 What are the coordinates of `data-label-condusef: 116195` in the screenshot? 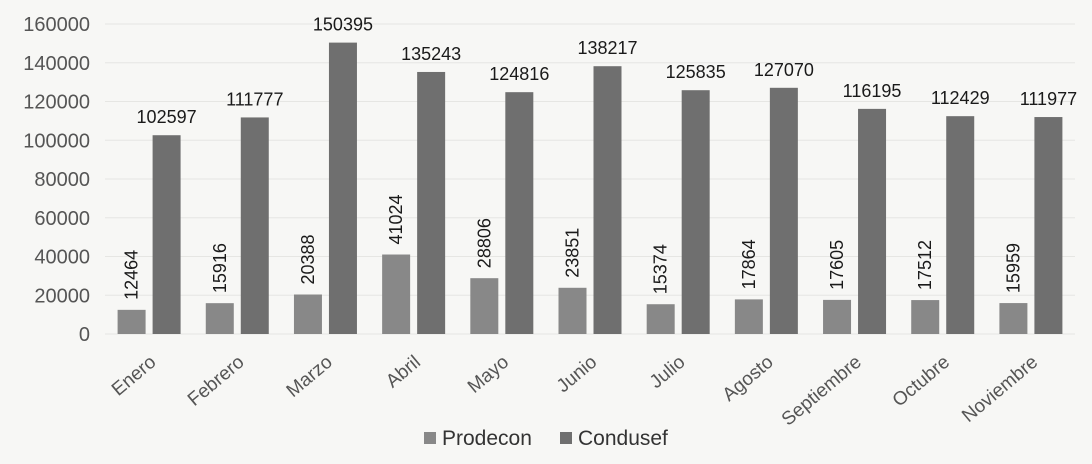 It's located at (872, 91).